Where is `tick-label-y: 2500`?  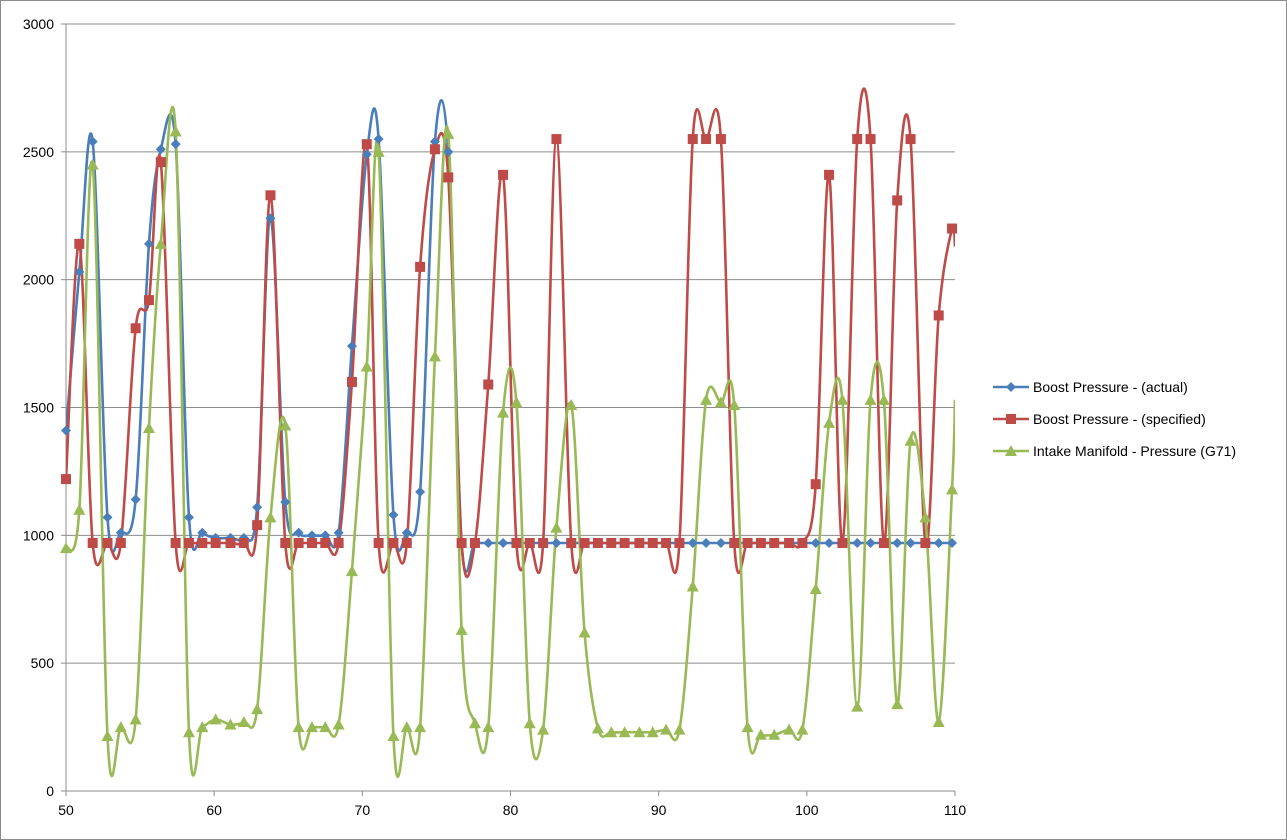 tick-label-y: 2500 is located at coordinates (38, 152).